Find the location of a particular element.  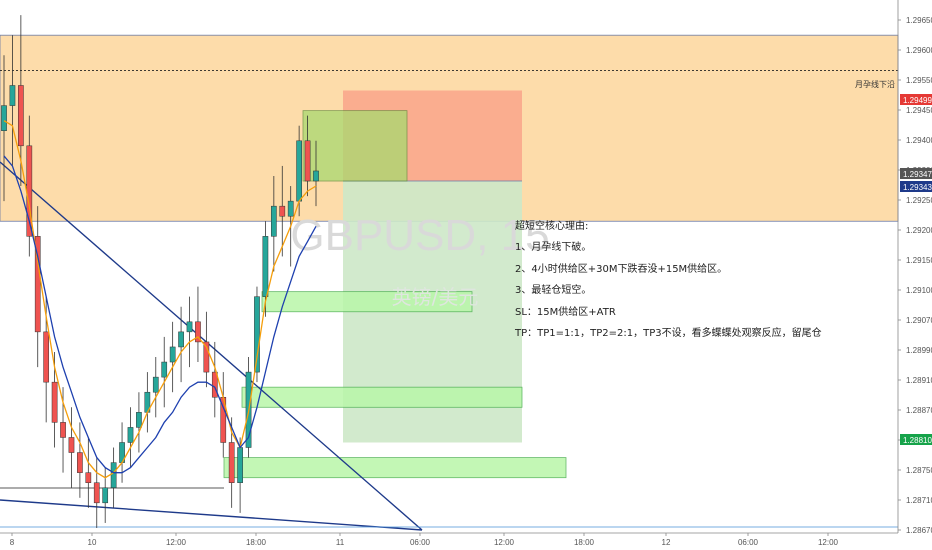

price-tick-label: 1.29250 is located at coordinates (919, 200).